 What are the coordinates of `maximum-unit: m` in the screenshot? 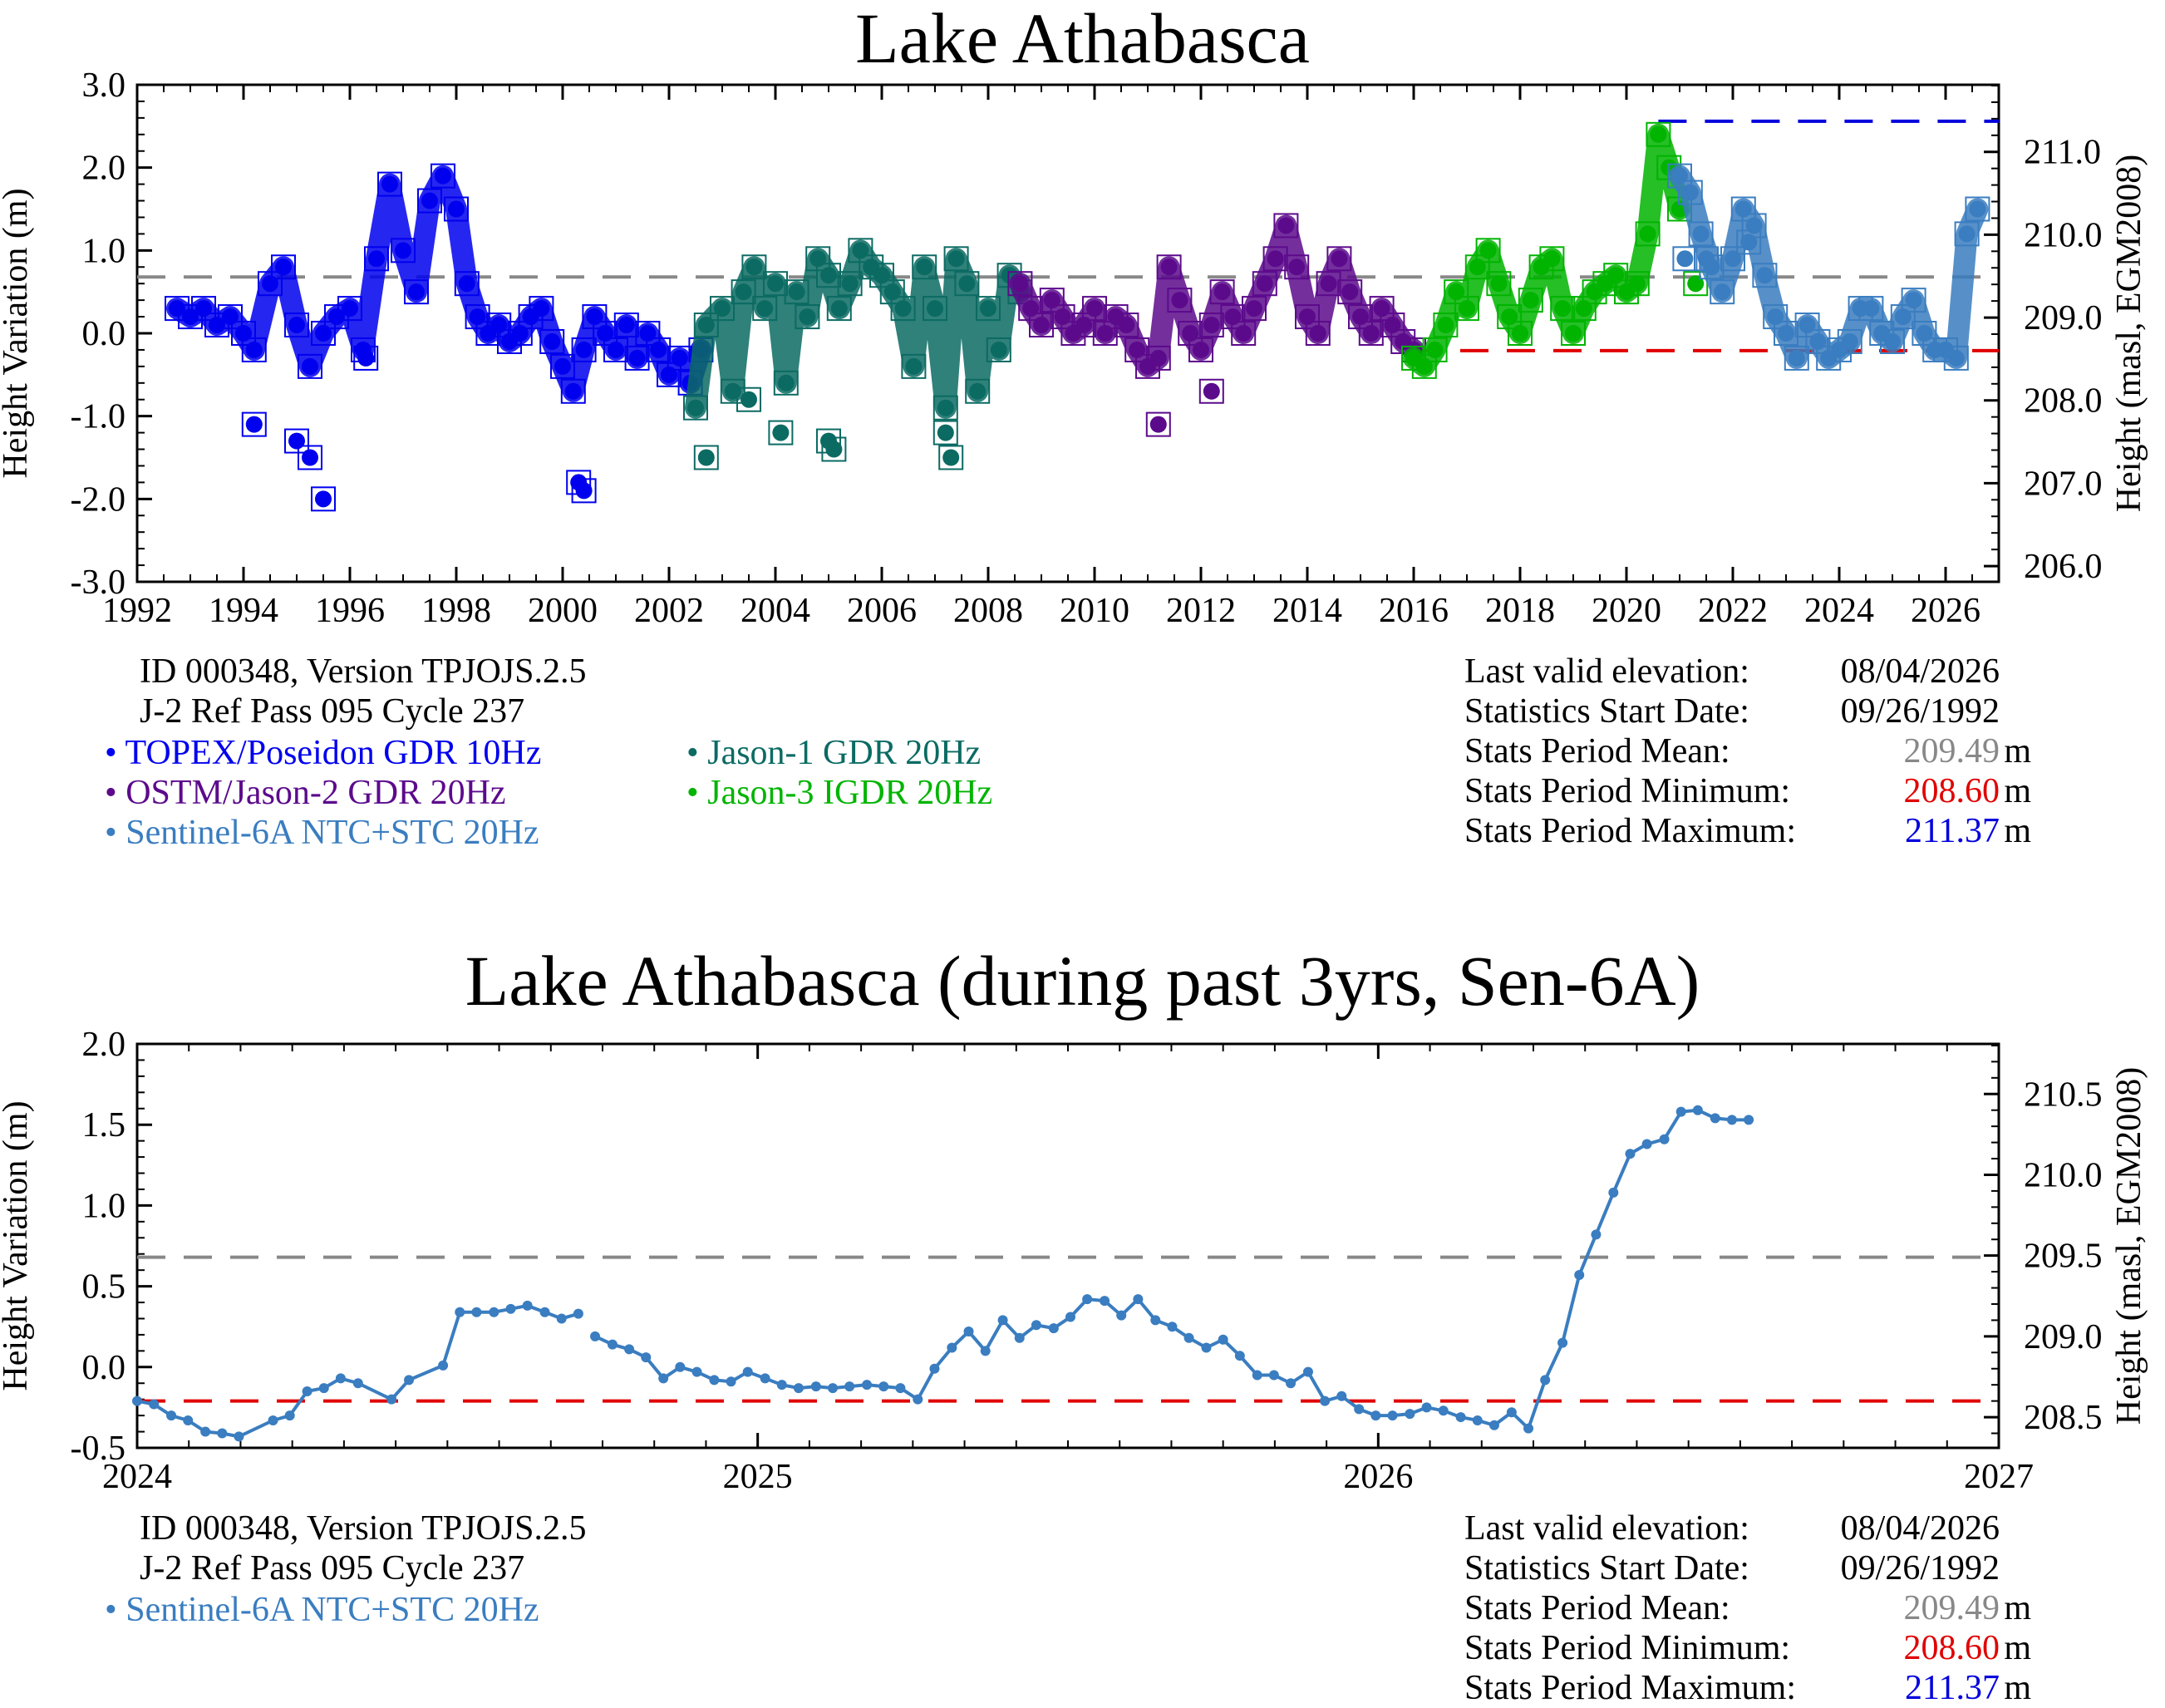 It's located at (2017, 831).